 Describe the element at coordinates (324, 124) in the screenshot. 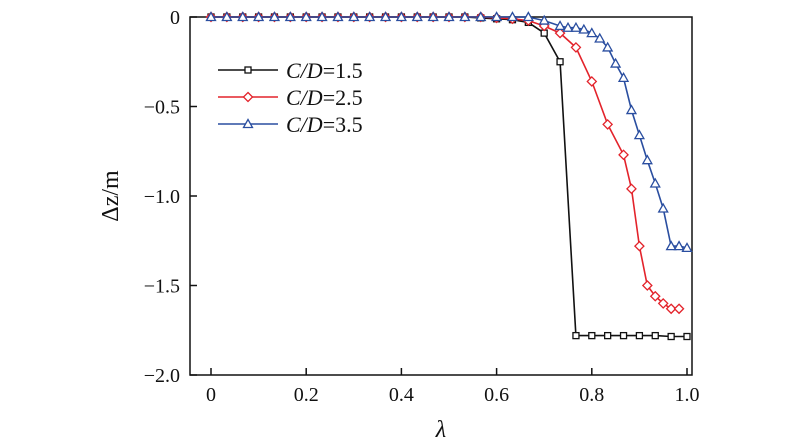

I see `legend-label: C/D=3.5` at that location.